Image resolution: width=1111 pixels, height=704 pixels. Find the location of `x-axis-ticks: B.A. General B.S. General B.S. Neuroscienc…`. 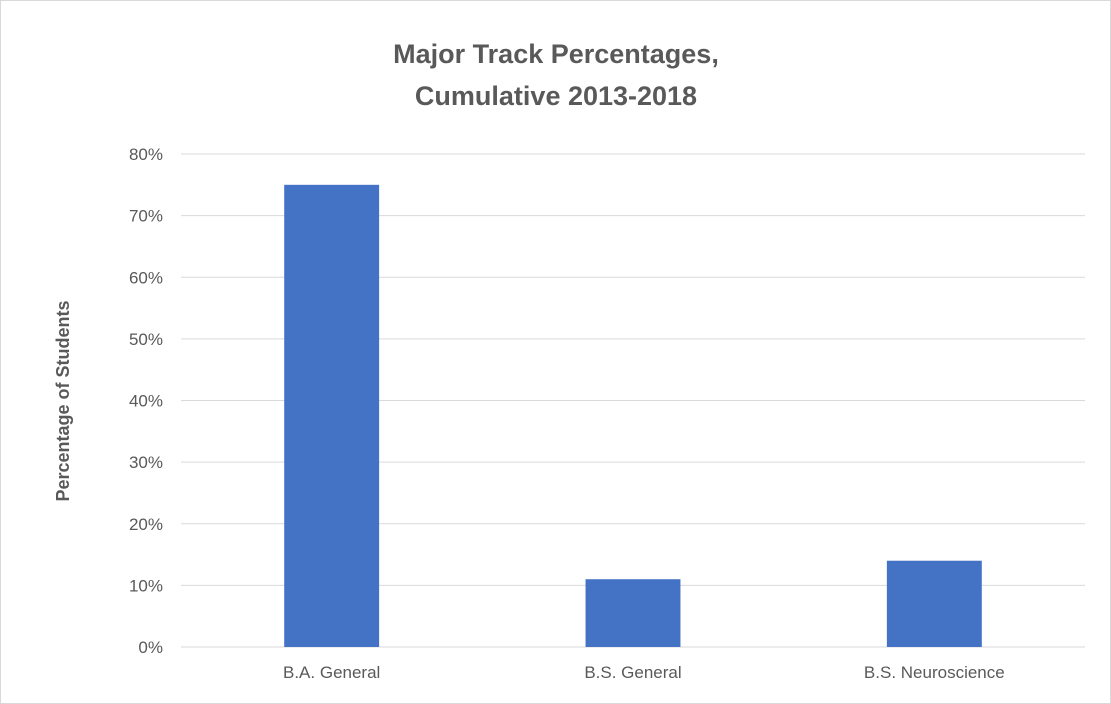

x-axis-ticks: B.A. General B.S. General B.S. Neuroscienc… is located at coordinates (644, 672).